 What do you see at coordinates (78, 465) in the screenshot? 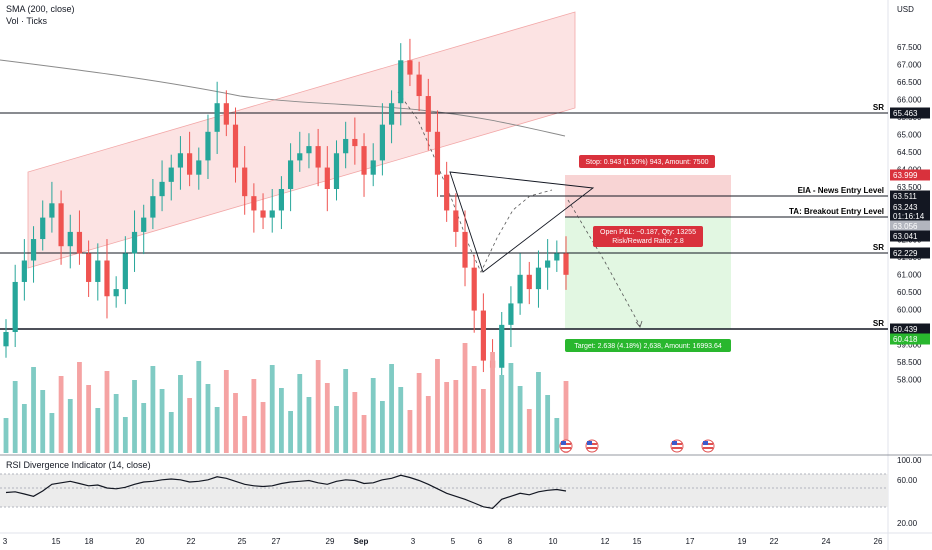
I see `rsi-indicator-title: RSI Divergence Indicator (14, close)` at bounding box center [78, 465].